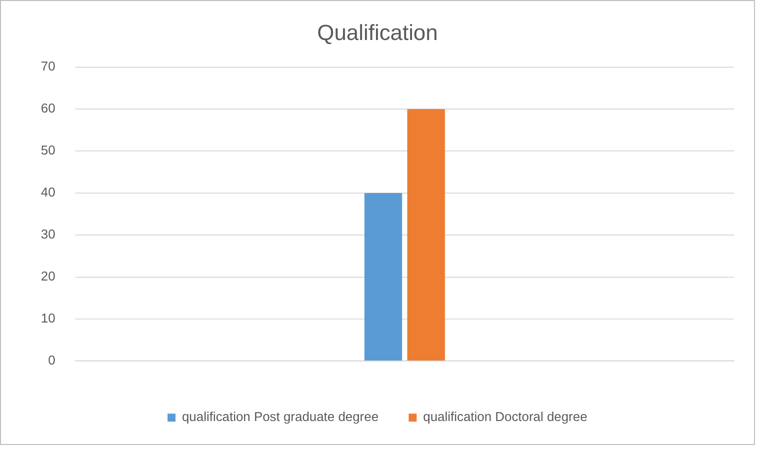  What do you see at coordinates (505, 416) in the screenshot?
I see `legend-label: qualification Doctoral degree` at bounding box center [505, 416].